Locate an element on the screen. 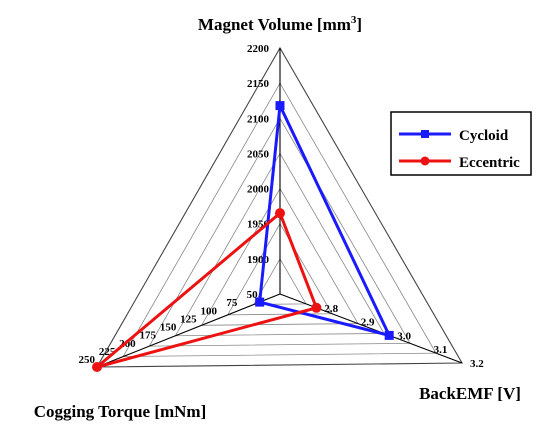  axis-title-magnet-volume: Magnet Volume [mm3] is located at coordinates (280, 24).